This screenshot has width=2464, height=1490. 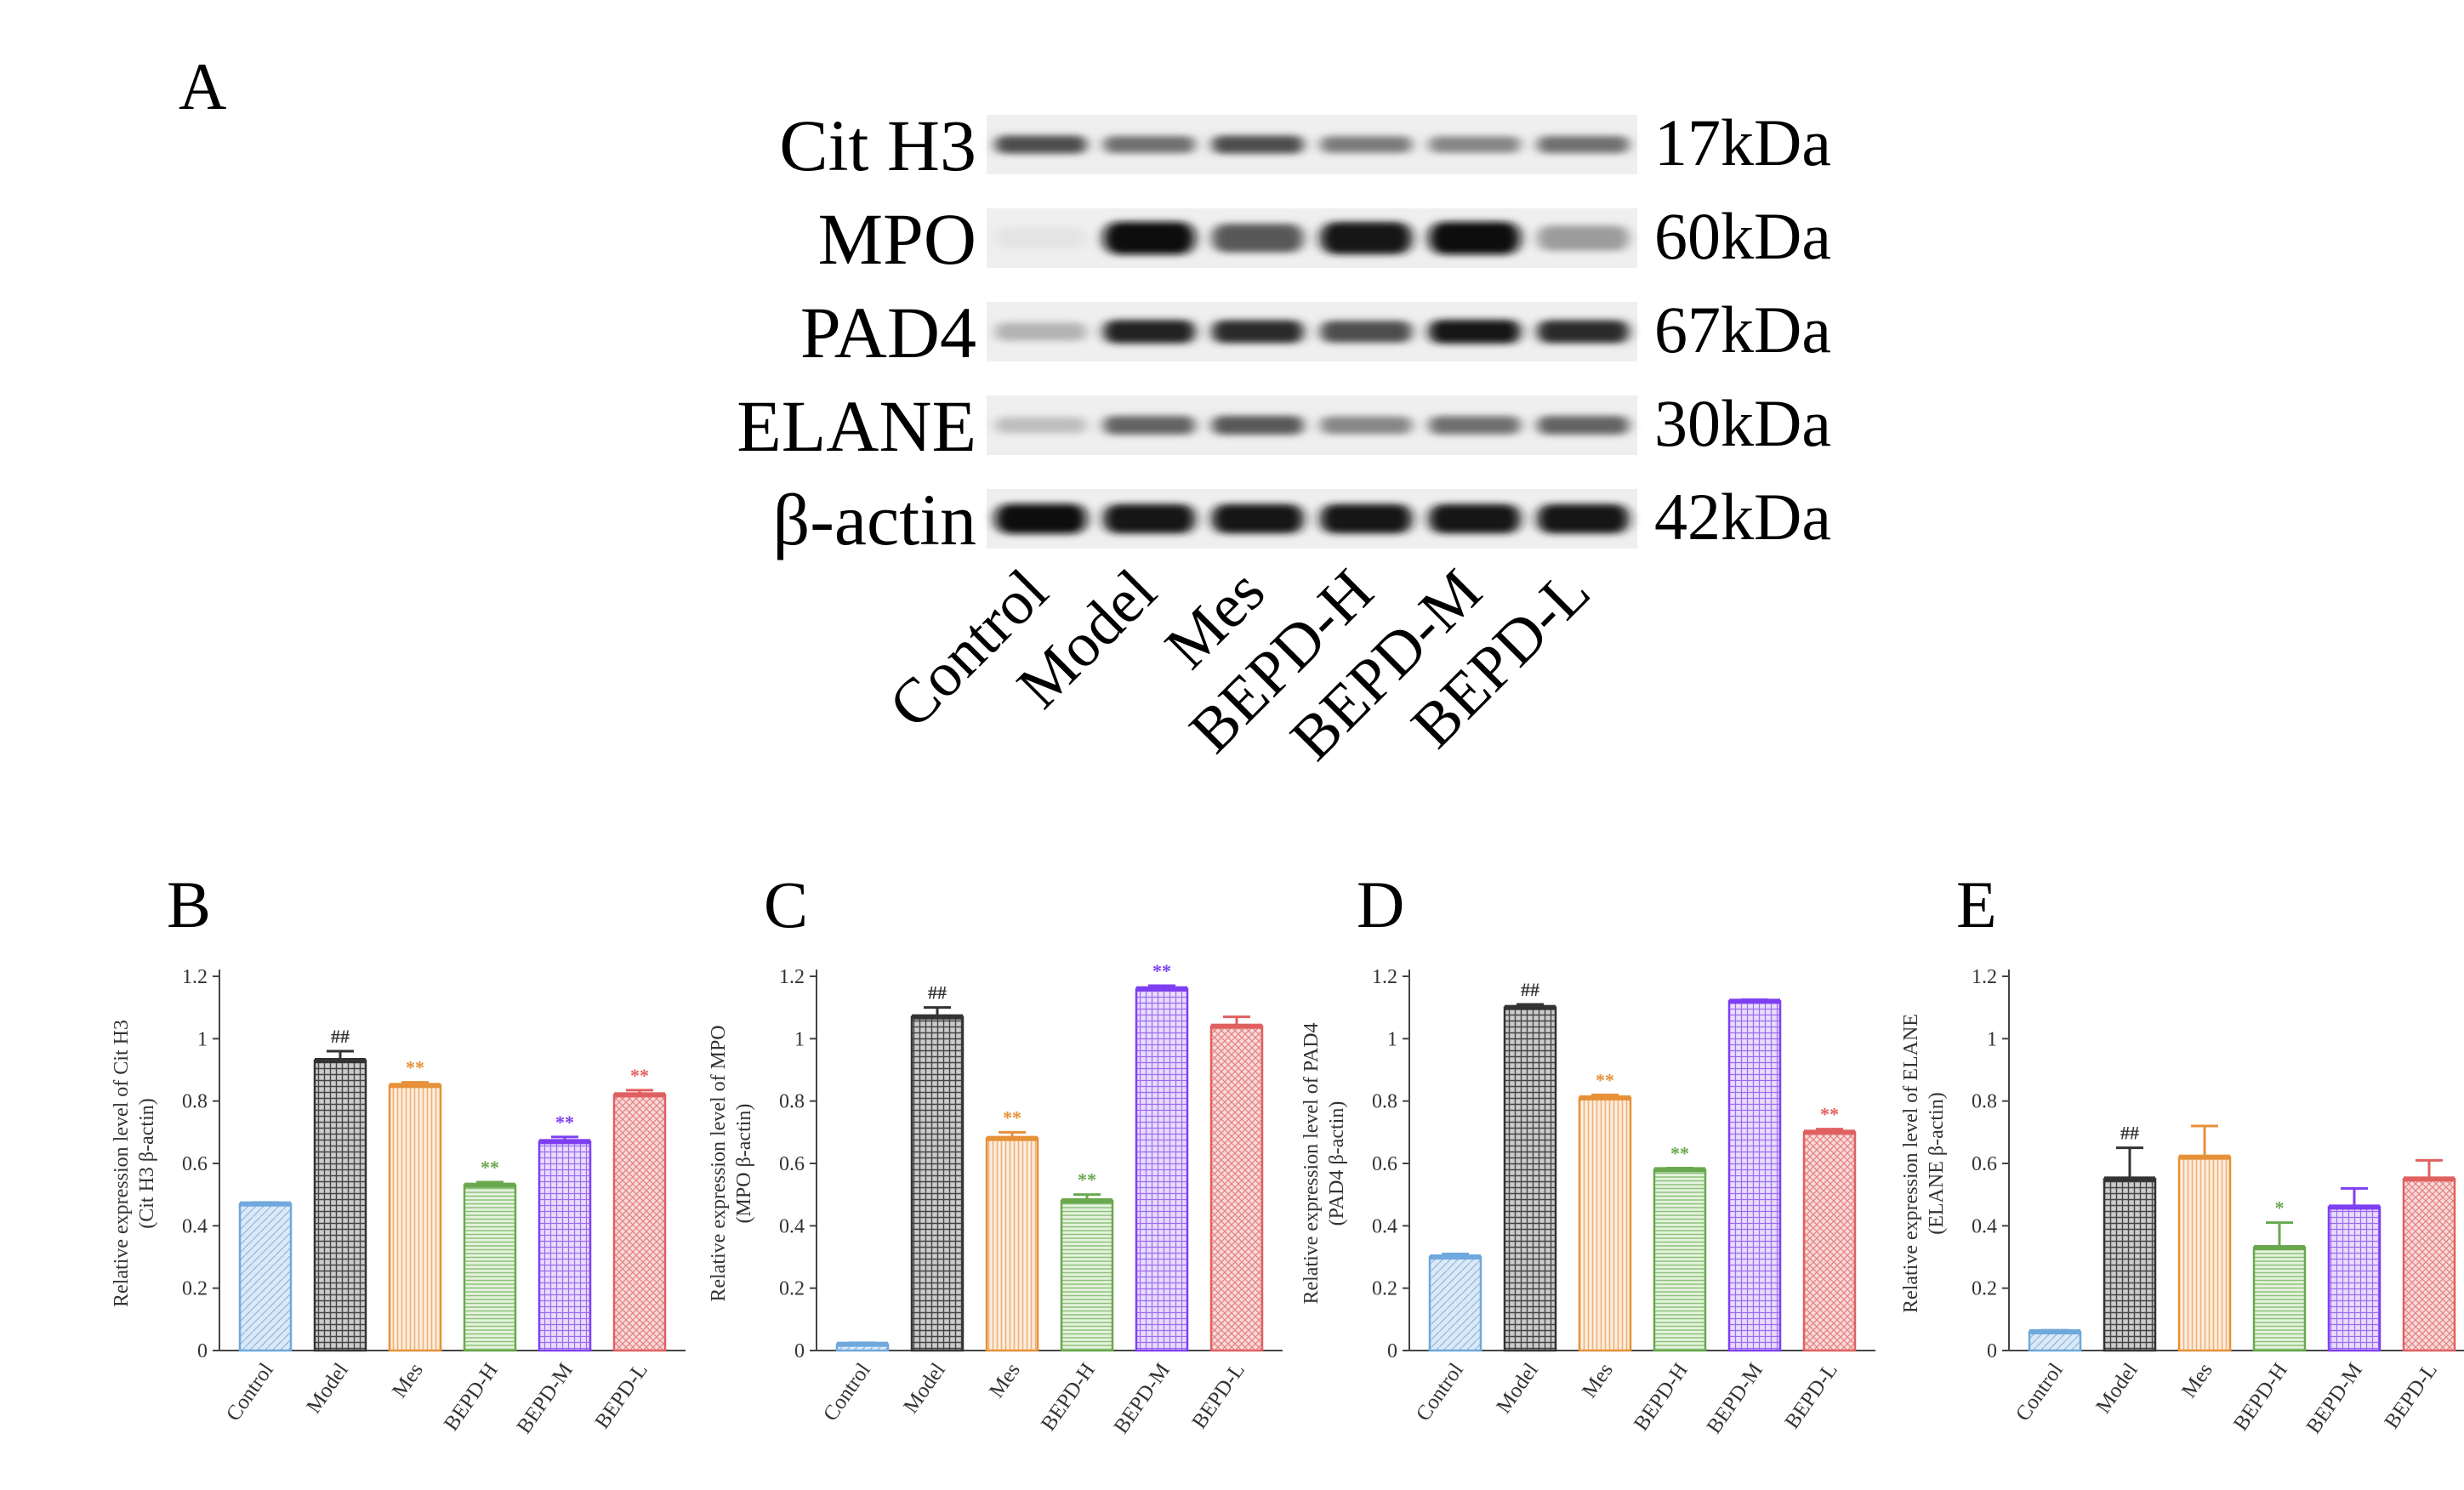 I want to click on y-tick-label: 0.8, so click(x=792, y=1102).